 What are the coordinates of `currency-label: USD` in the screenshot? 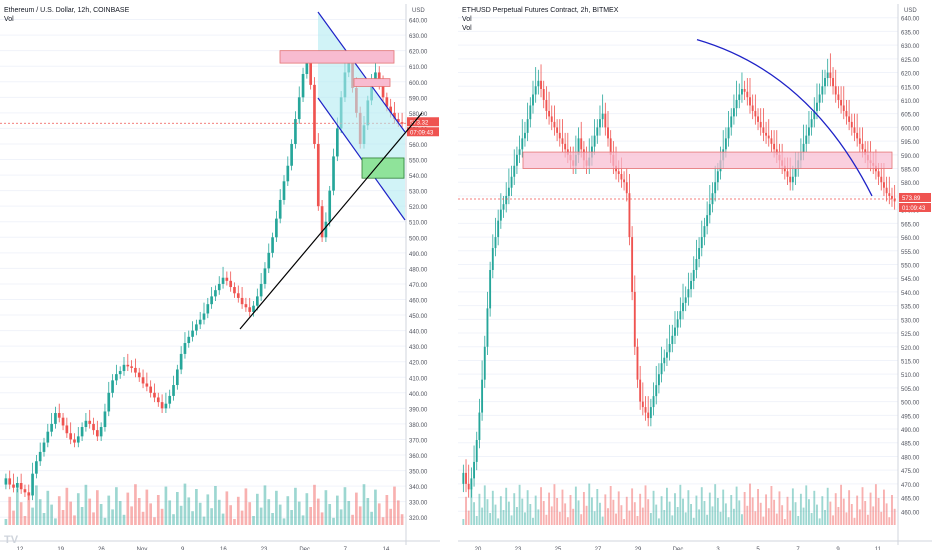 It's located at (910, 11).